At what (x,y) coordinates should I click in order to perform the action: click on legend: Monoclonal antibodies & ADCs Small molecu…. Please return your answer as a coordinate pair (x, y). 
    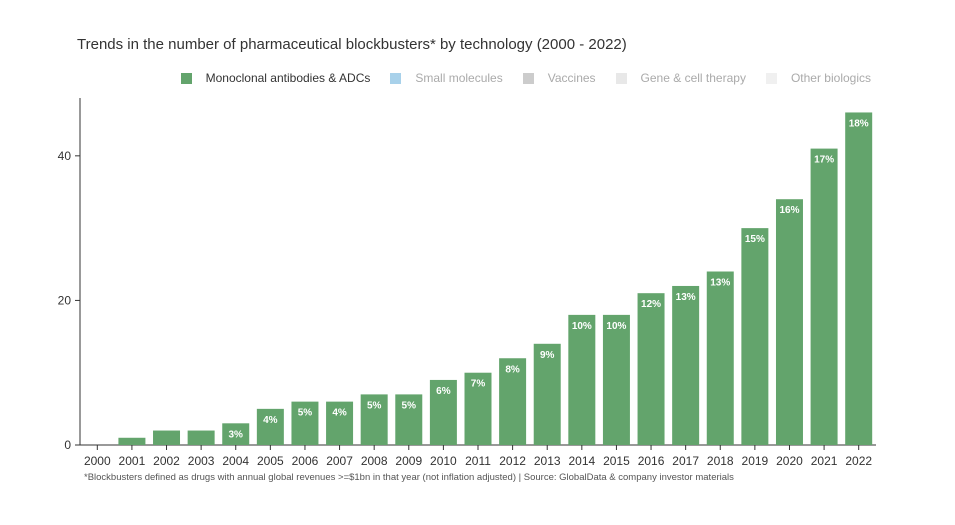
    Looking at the image, I should click on (516, 78).